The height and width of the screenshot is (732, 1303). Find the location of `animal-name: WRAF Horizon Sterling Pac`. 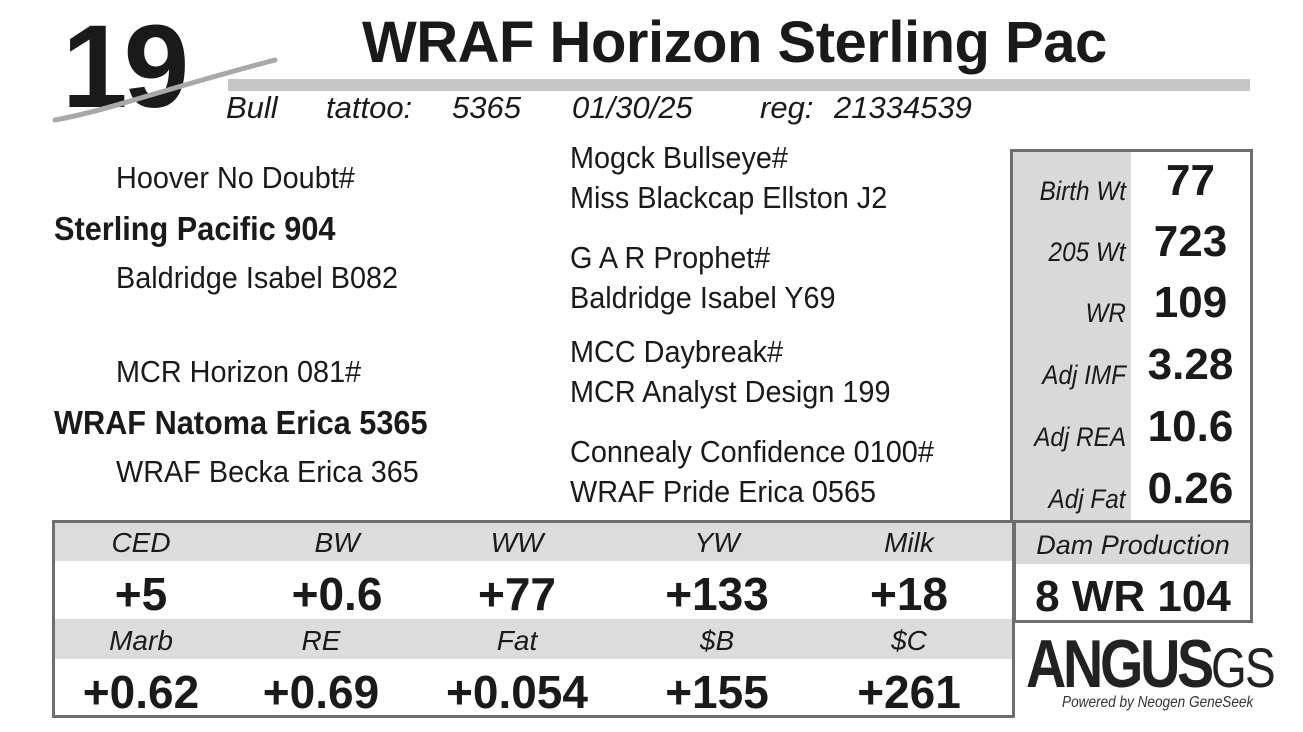

animal-name: WRAF Horizon Sterling Pac is located at coordinates (734, 42).